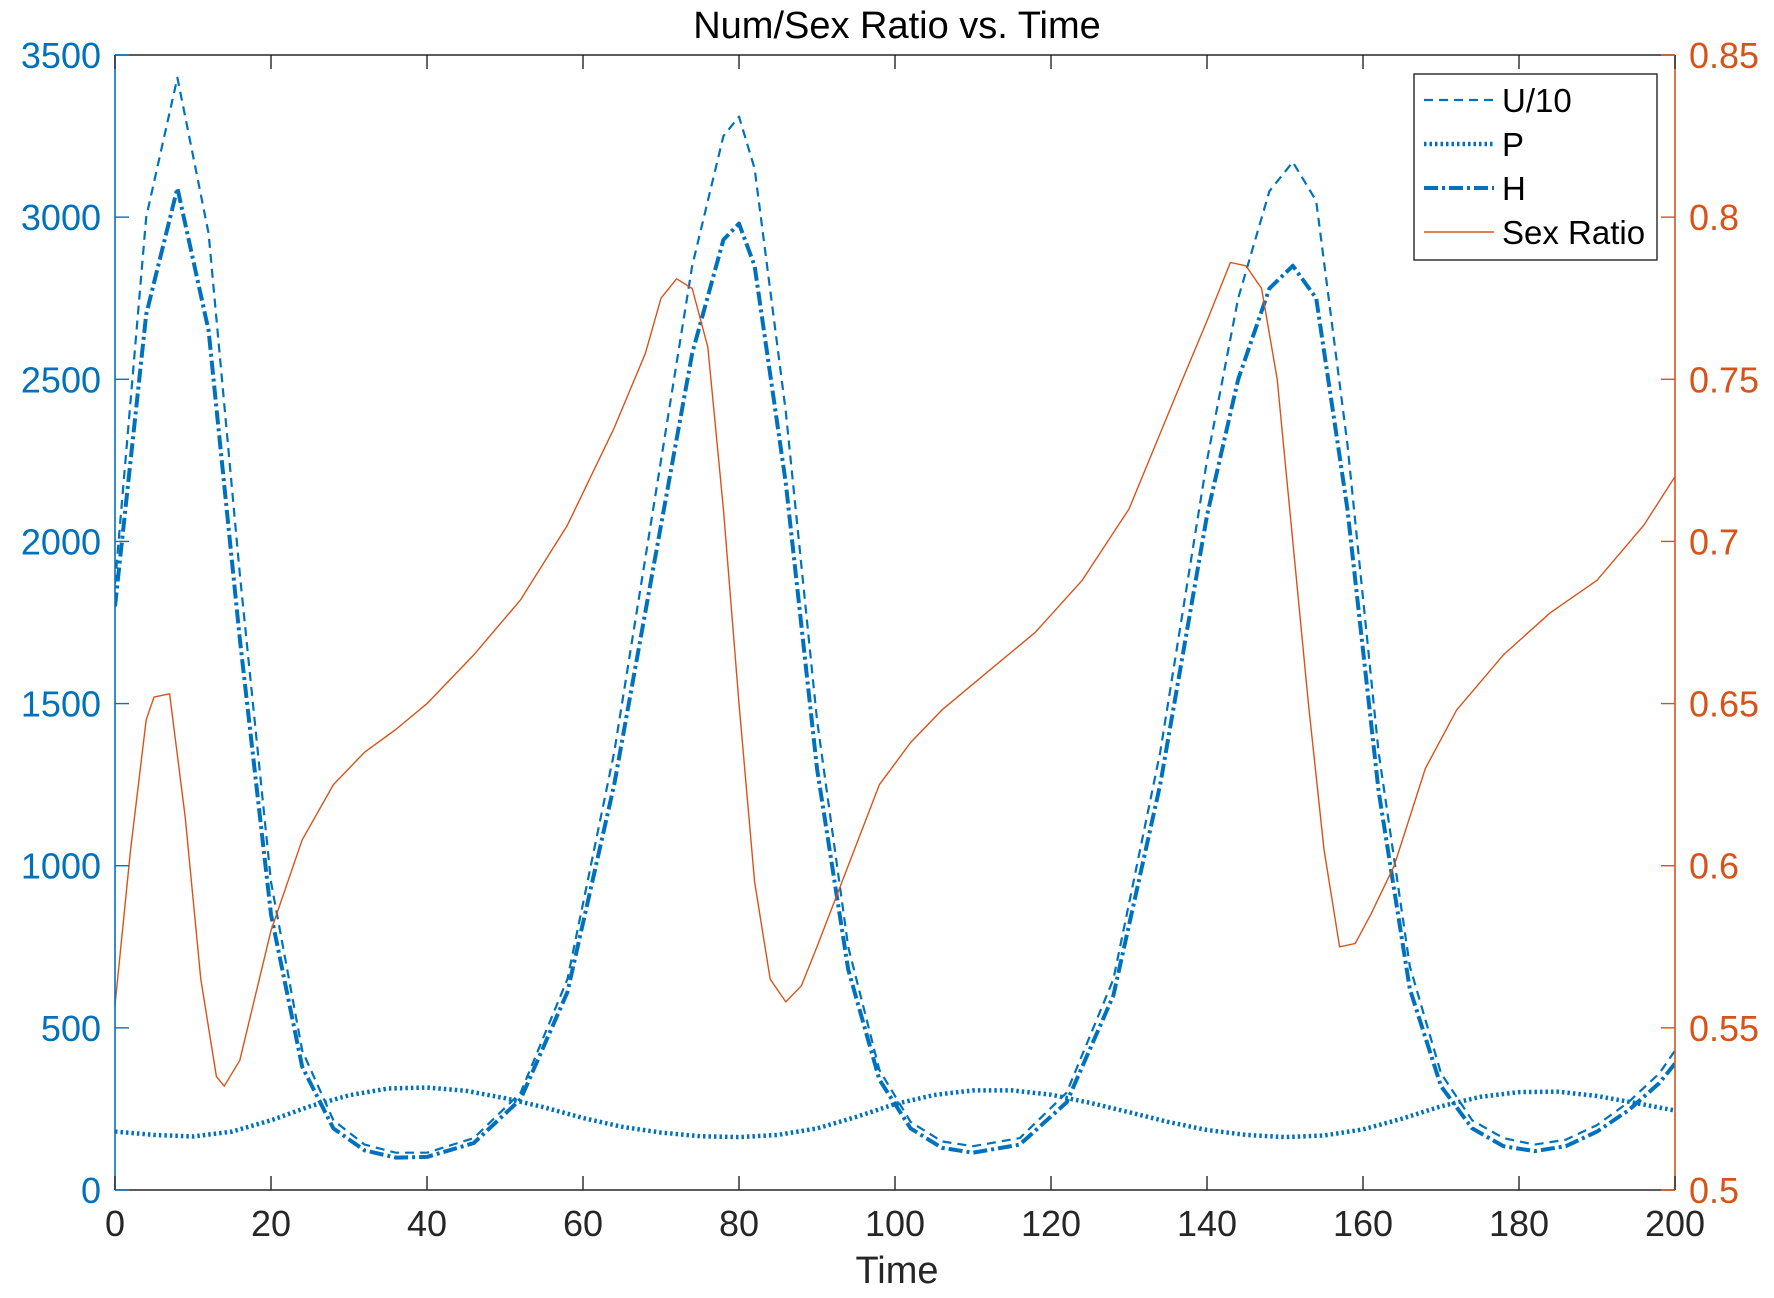 This screenshot has height=1298, width=1774. Describe the element at coordinates (427, 1223) in the screenshot. I see `x-tick-label: 40` at that location.